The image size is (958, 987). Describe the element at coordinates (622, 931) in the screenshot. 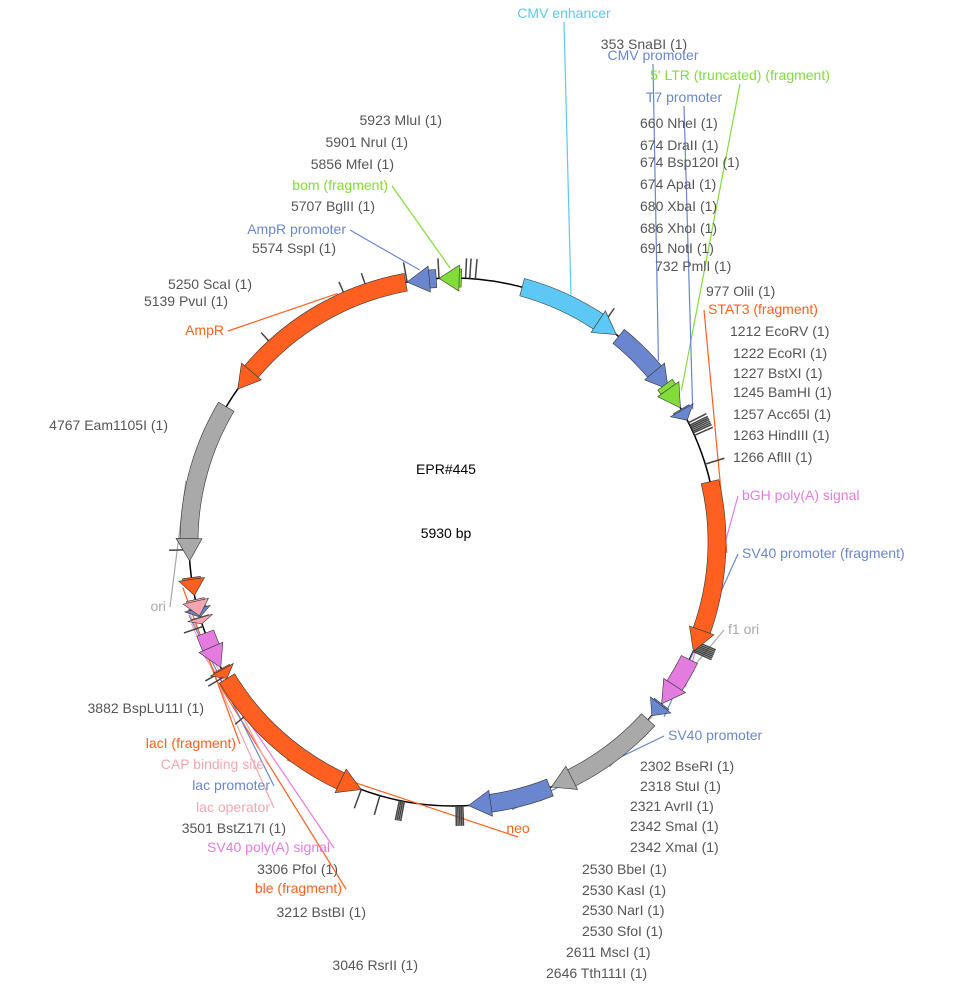

I see `site-label: 2530 SfoI (1)` at that location.